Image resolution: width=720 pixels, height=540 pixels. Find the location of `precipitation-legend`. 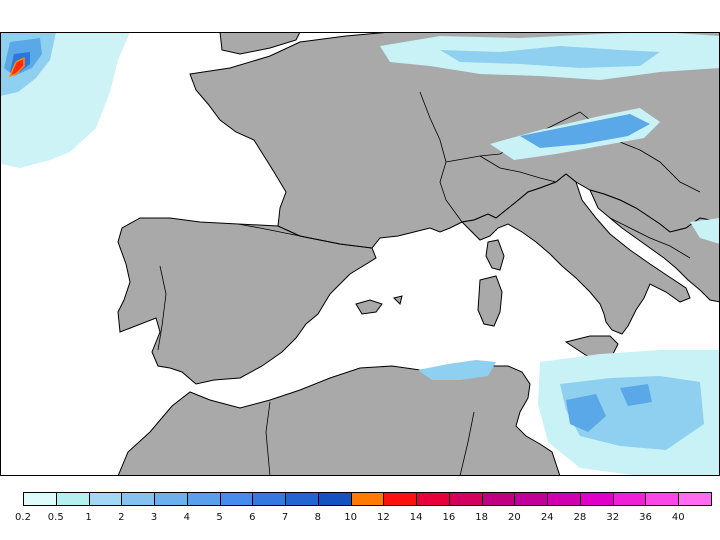

precipitation-legend is located at coordinates (367, 501).